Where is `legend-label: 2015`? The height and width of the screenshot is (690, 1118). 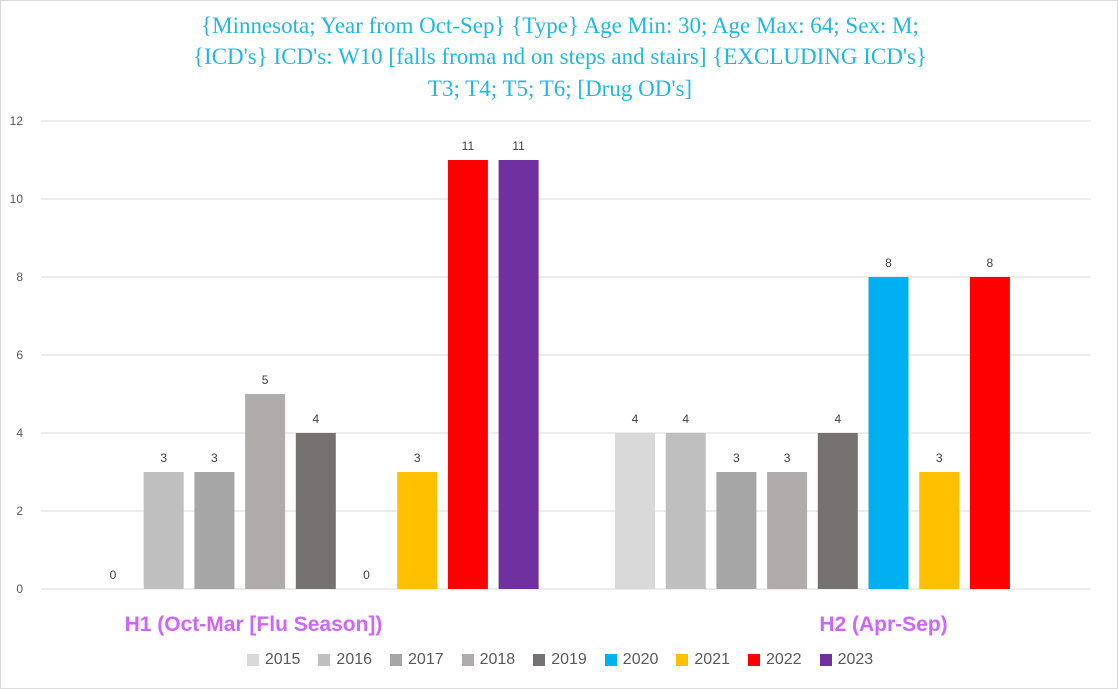 legend-label: 2015 is located at coordinates (282, 659).